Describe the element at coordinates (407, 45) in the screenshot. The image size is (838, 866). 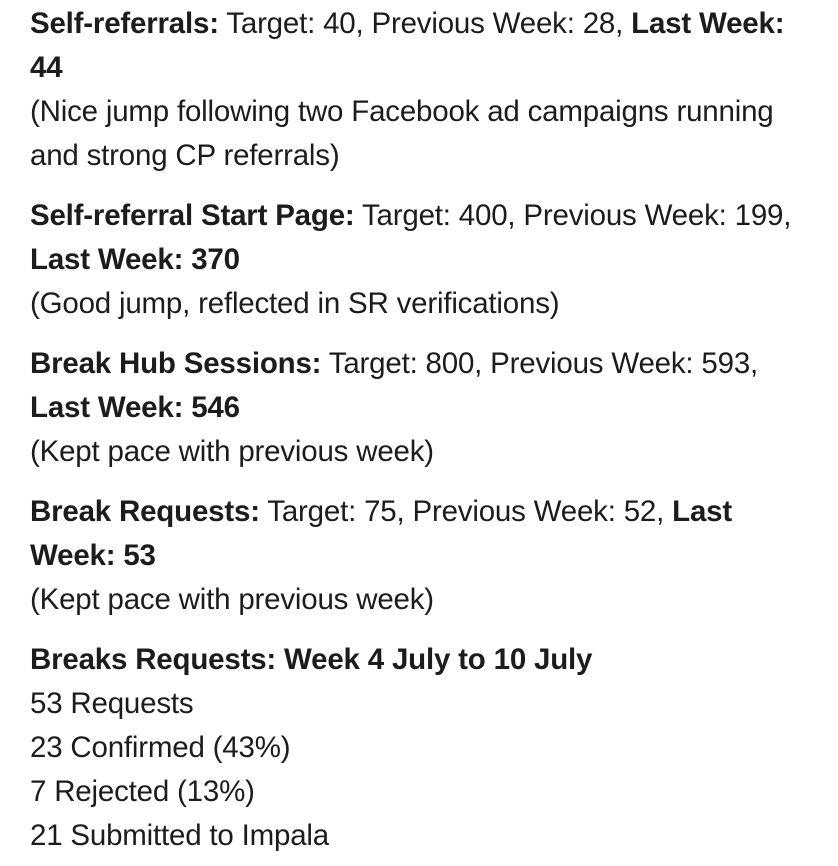
I see `bold-text-segment: Last Week: 44` at that location.